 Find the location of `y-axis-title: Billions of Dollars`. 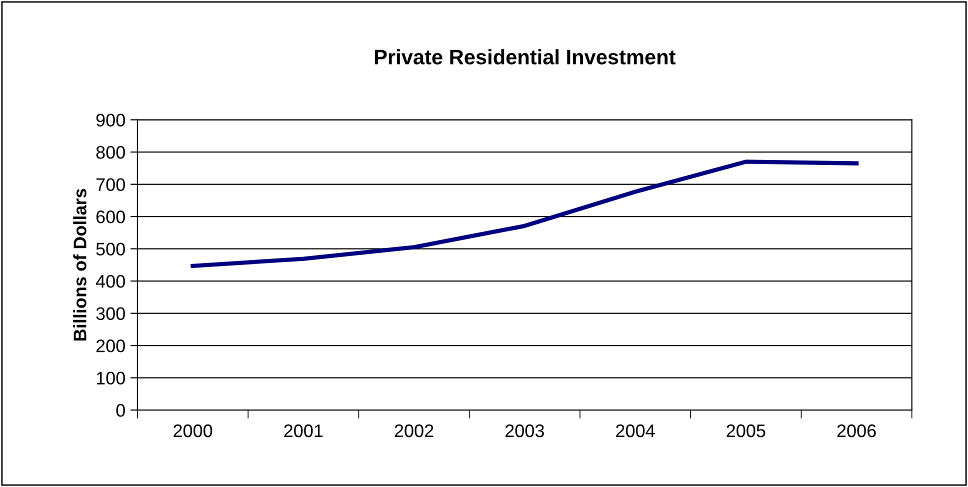

y-axis-title: Billions of Dollars is located at coordinates (79, 264).